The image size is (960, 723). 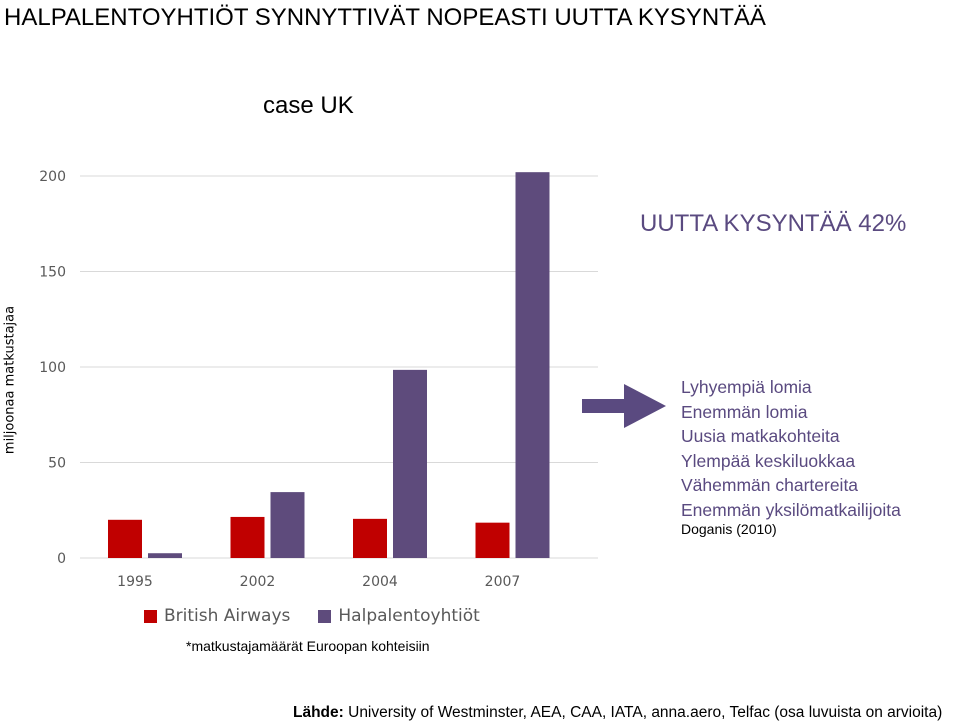 I want to click on x-tick-label: 2004, so click(x=380, y=582).